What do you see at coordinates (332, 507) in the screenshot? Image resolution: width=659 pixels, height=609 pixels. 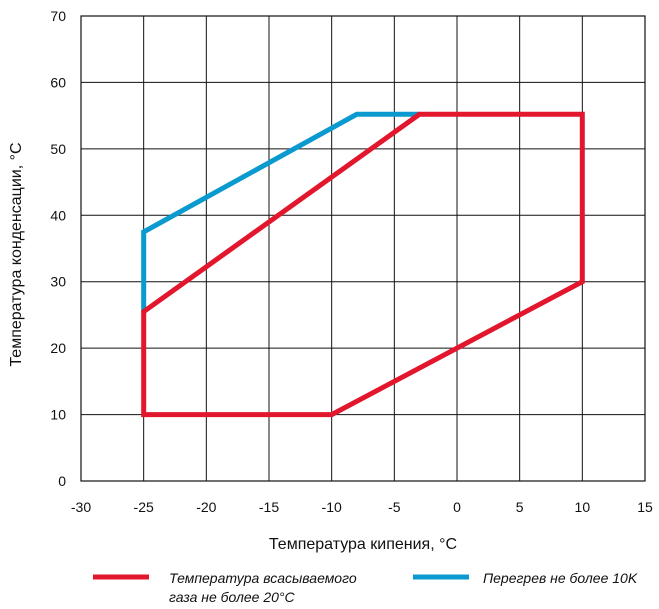 I see `x-tick-label: -10` at bounding box center [332, 507].